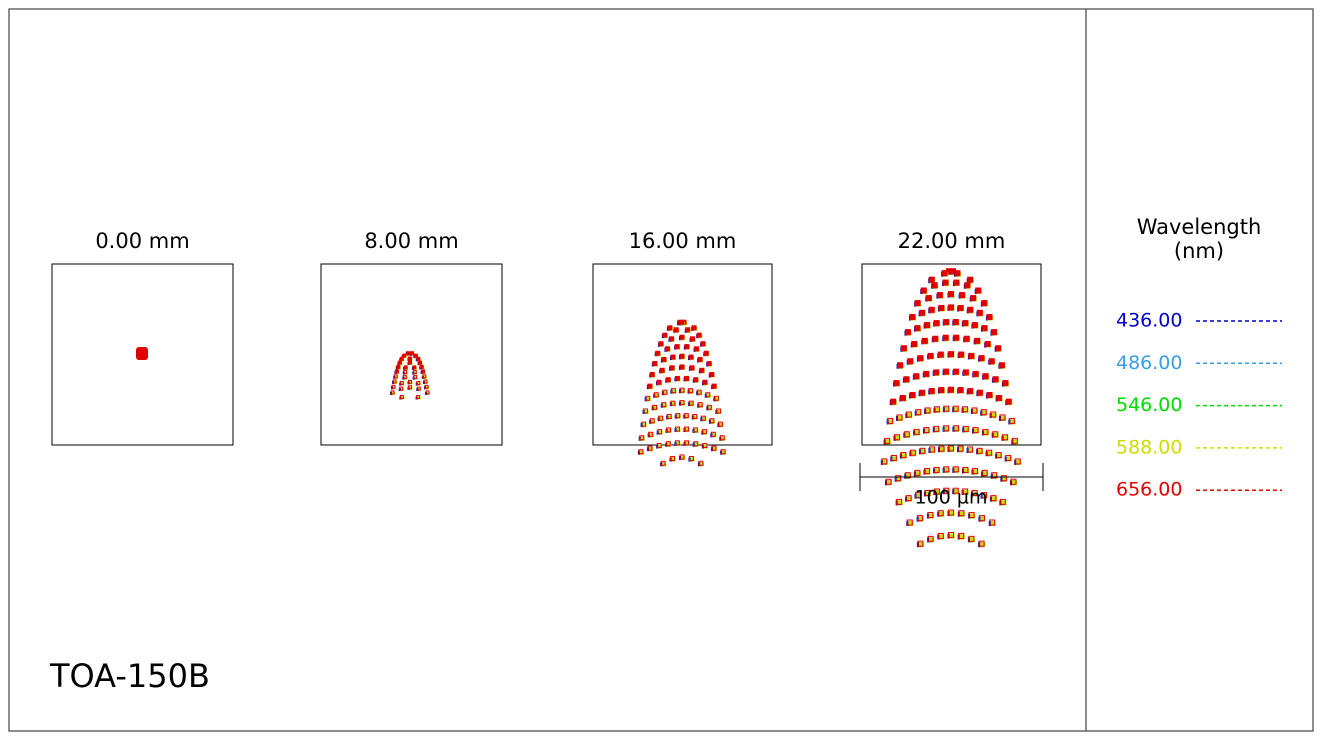 The width and height of the screenshot is (1320, 740). I want to click on field-title: 0.00 mm, so click(142, 241).